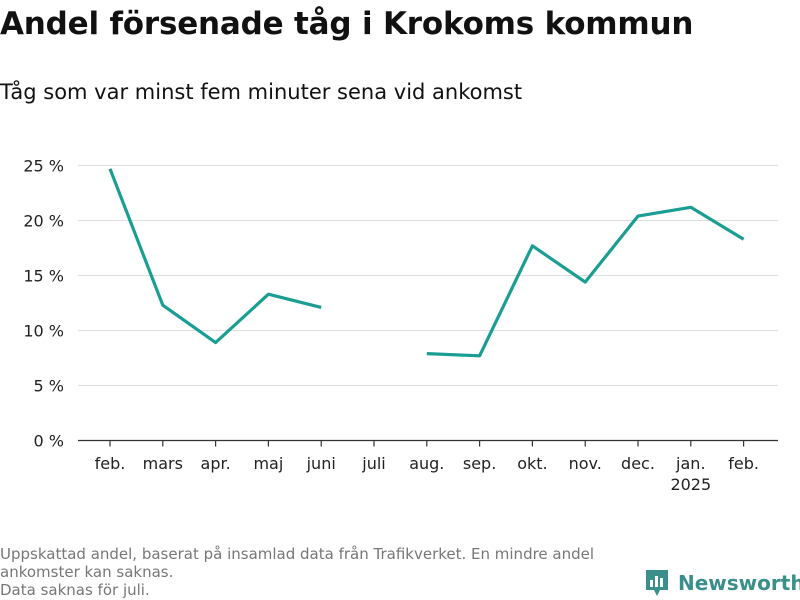 The image size is (800, 600). Describe the element at coordinates (347, 24) in the screenshot. I see `chart-title: Andel försenade tåg i Krokoms kommun` at that location.